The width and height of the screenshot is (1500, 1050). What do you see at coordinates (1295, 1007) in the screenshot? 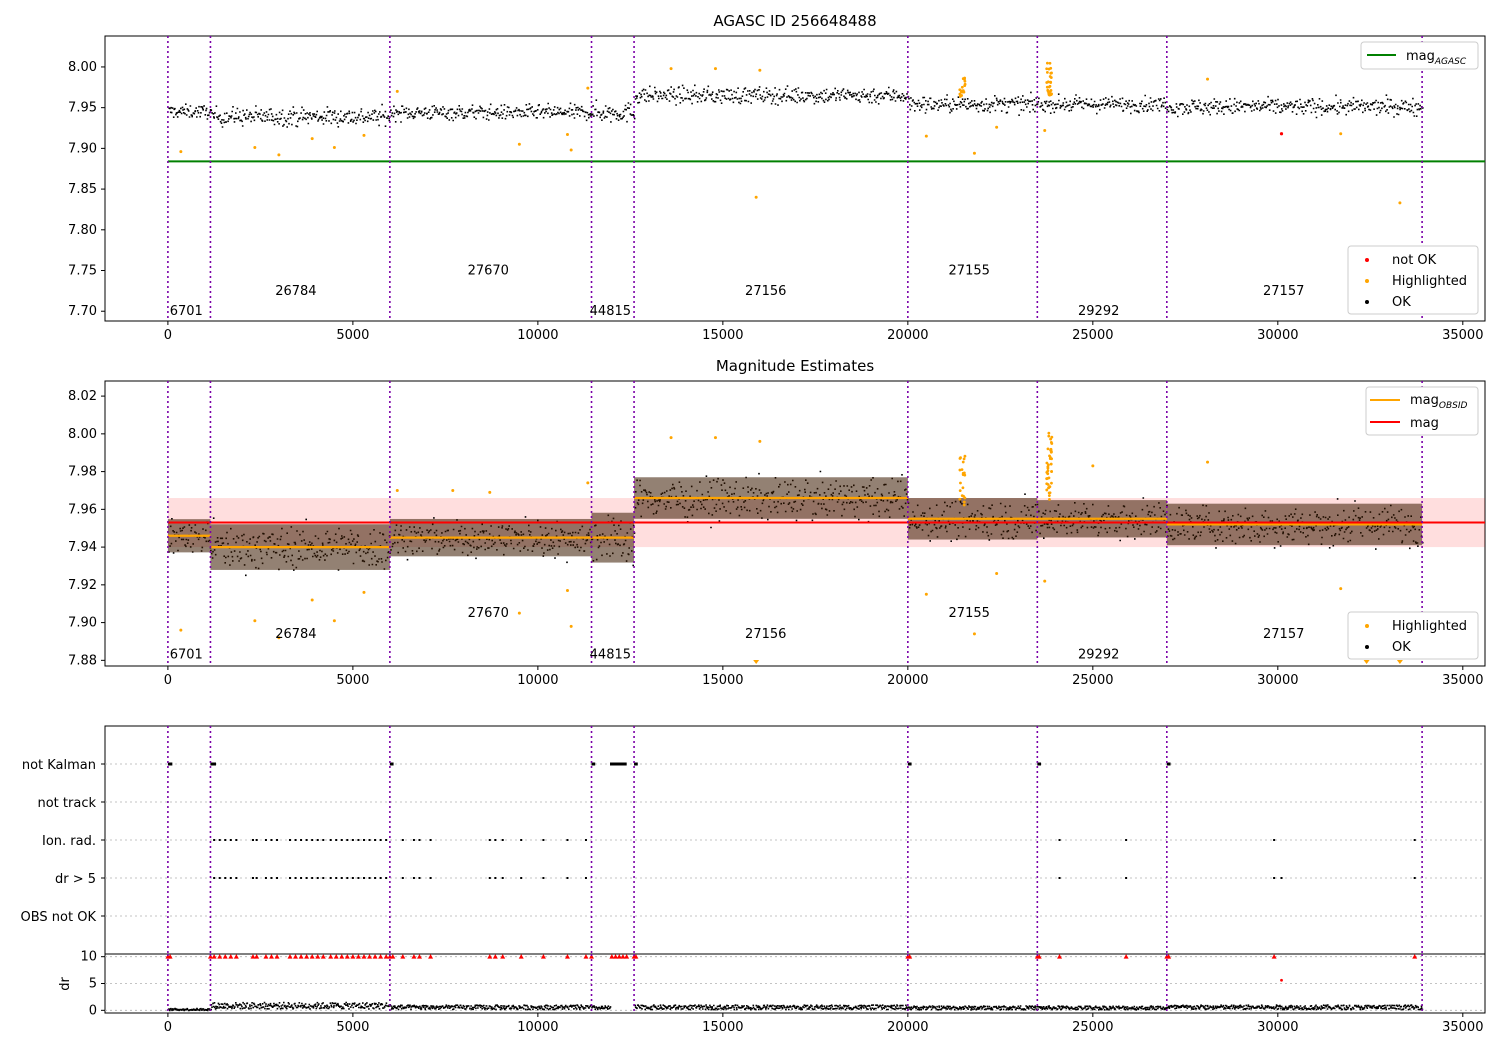
I see `dr-points` at bounding box center [1295, 1007].